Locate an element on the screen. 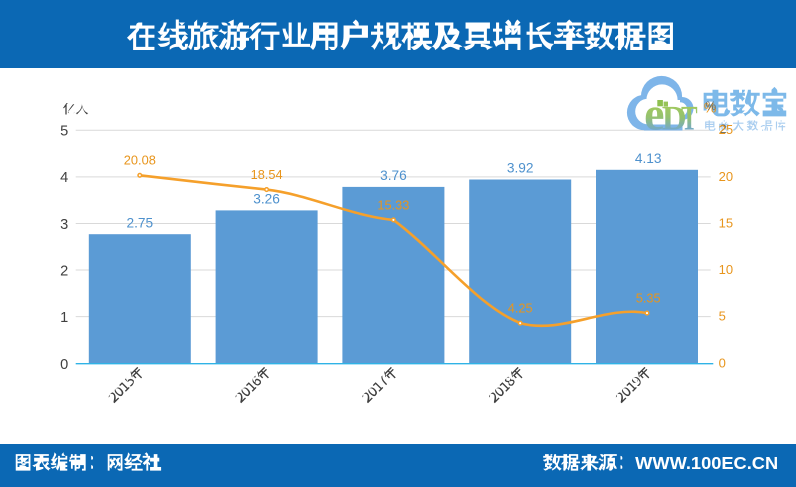 The image size is (796, 487). svg-text: 25 is located at coordinates (726, 129).